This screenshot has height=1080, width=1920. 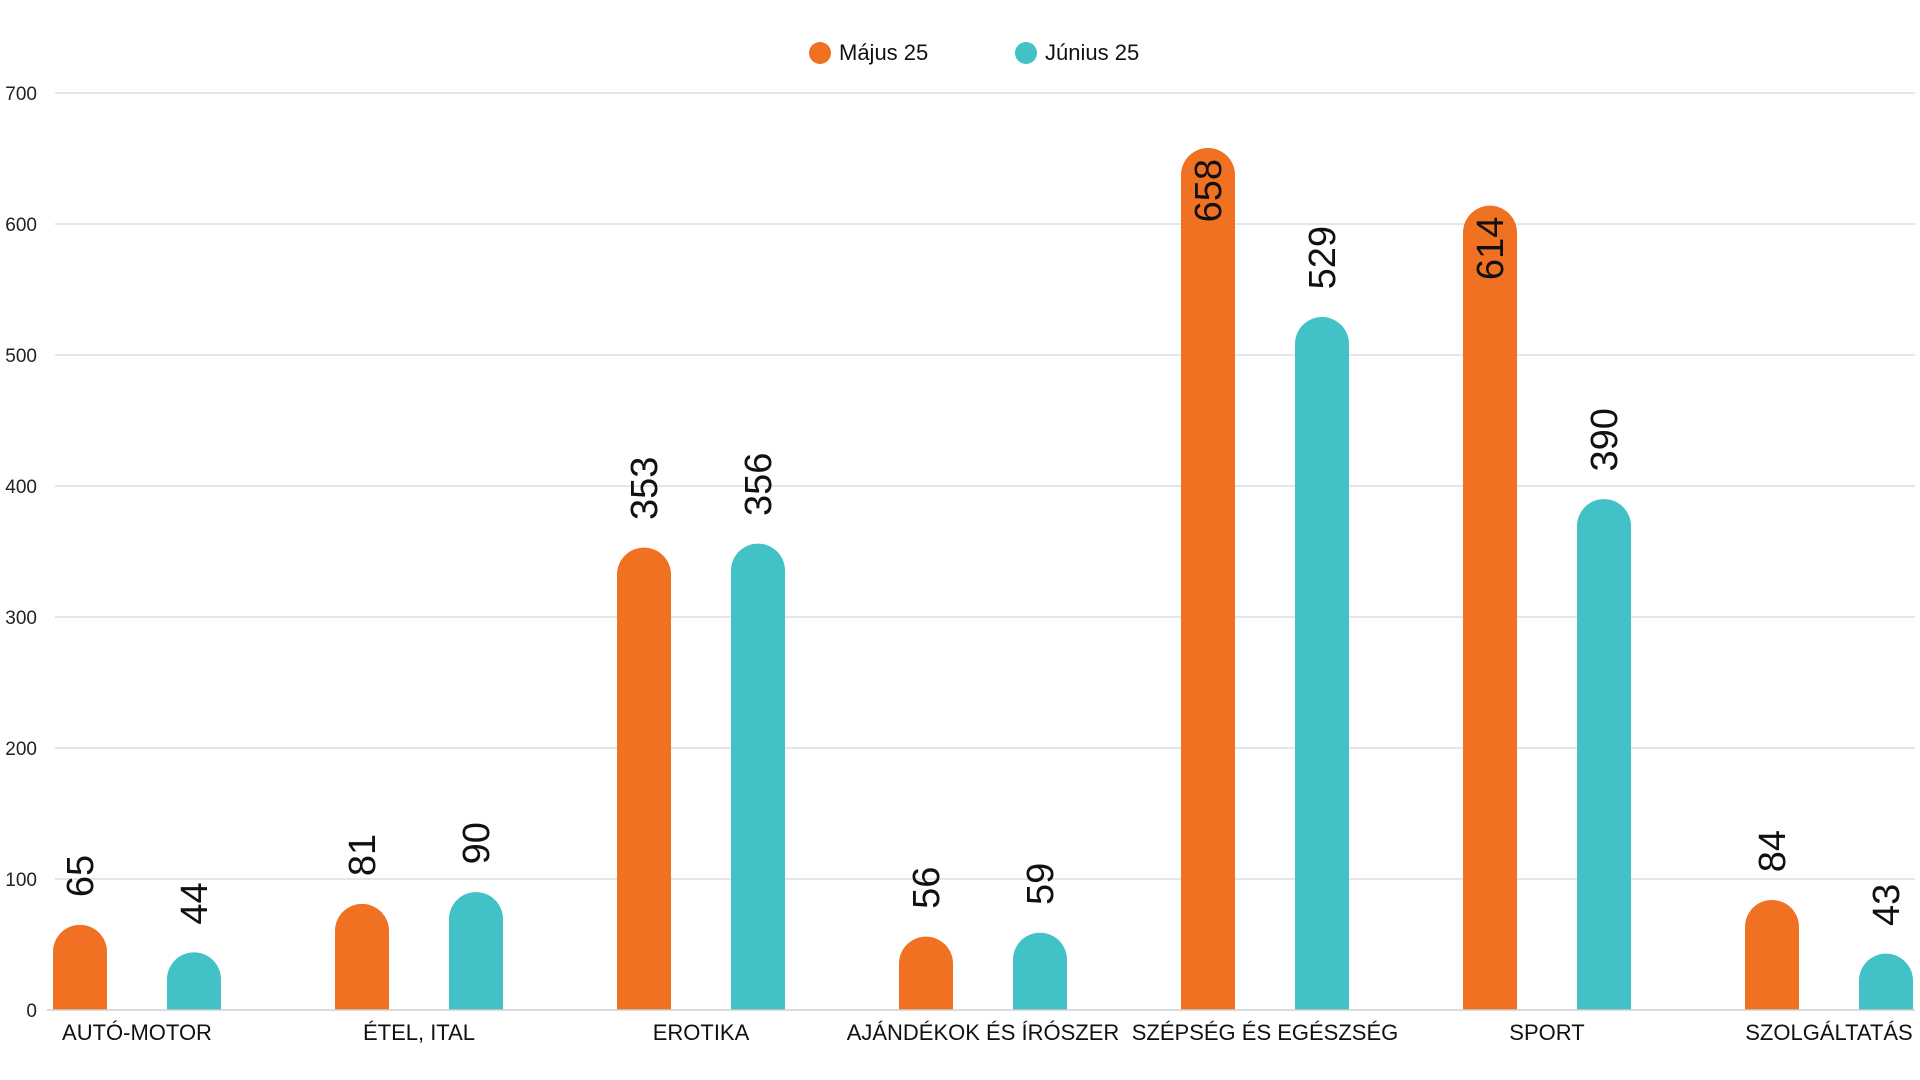 I want to click on y-tick-label: 600, so click(x=21, y=225).